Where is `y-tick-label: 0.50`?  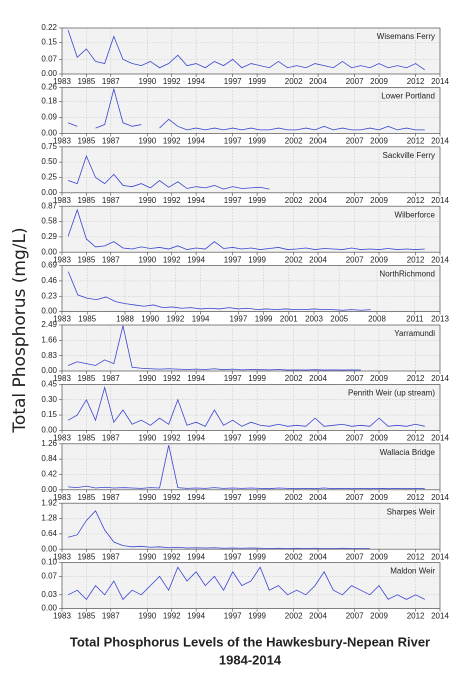 y-tick-label: 0.50 is located at coordinates (49, 161).